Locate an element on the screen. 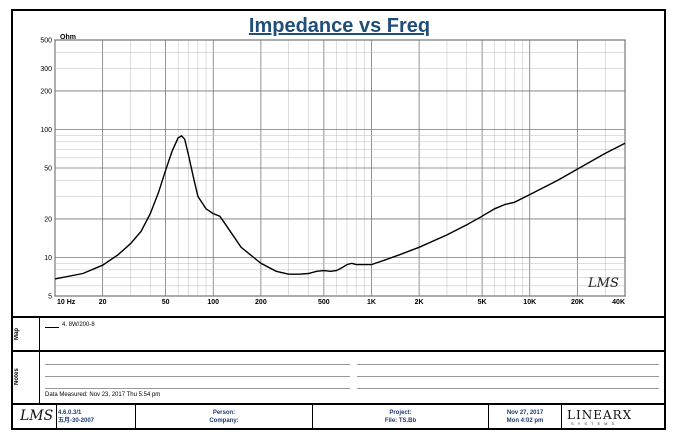 The image size is (679, 438). map-side-label: Map is located at coordinates (17, 334).